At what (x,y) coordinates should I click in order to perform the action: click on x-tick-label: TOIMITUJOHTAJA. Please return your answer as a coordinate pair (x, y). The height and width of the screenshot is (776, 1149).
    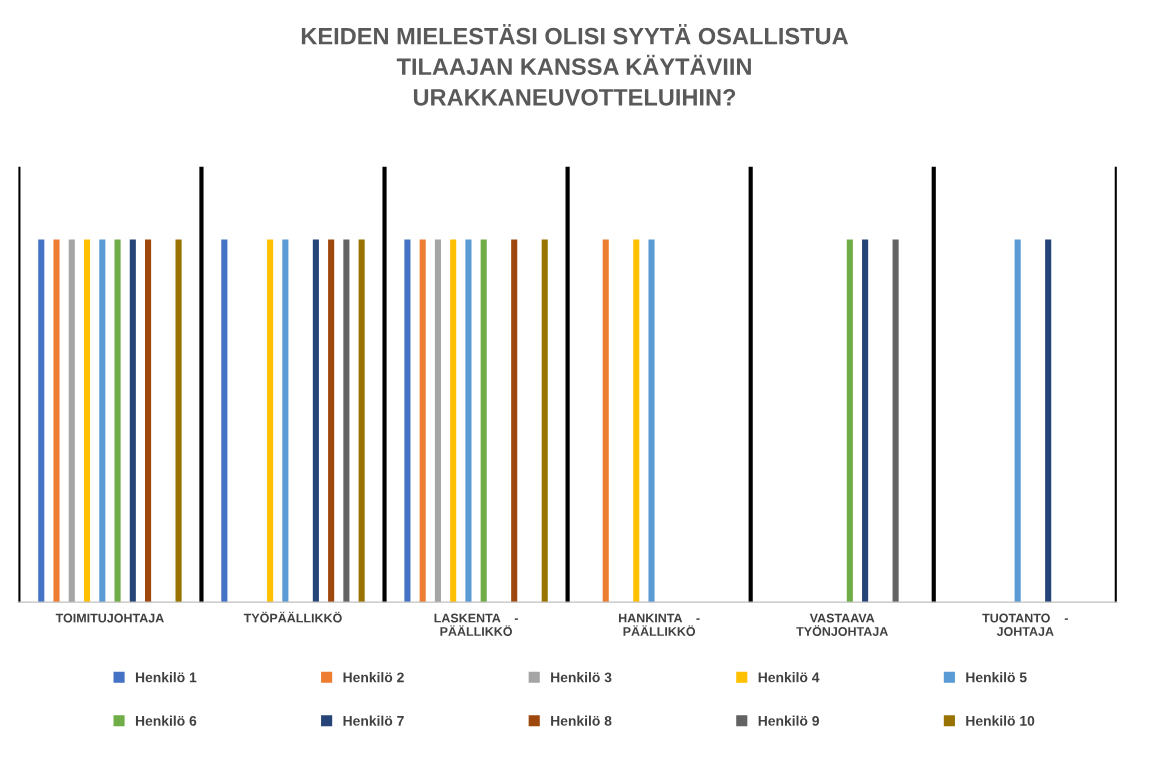
    Looking at the image, I should click on (109, 618).